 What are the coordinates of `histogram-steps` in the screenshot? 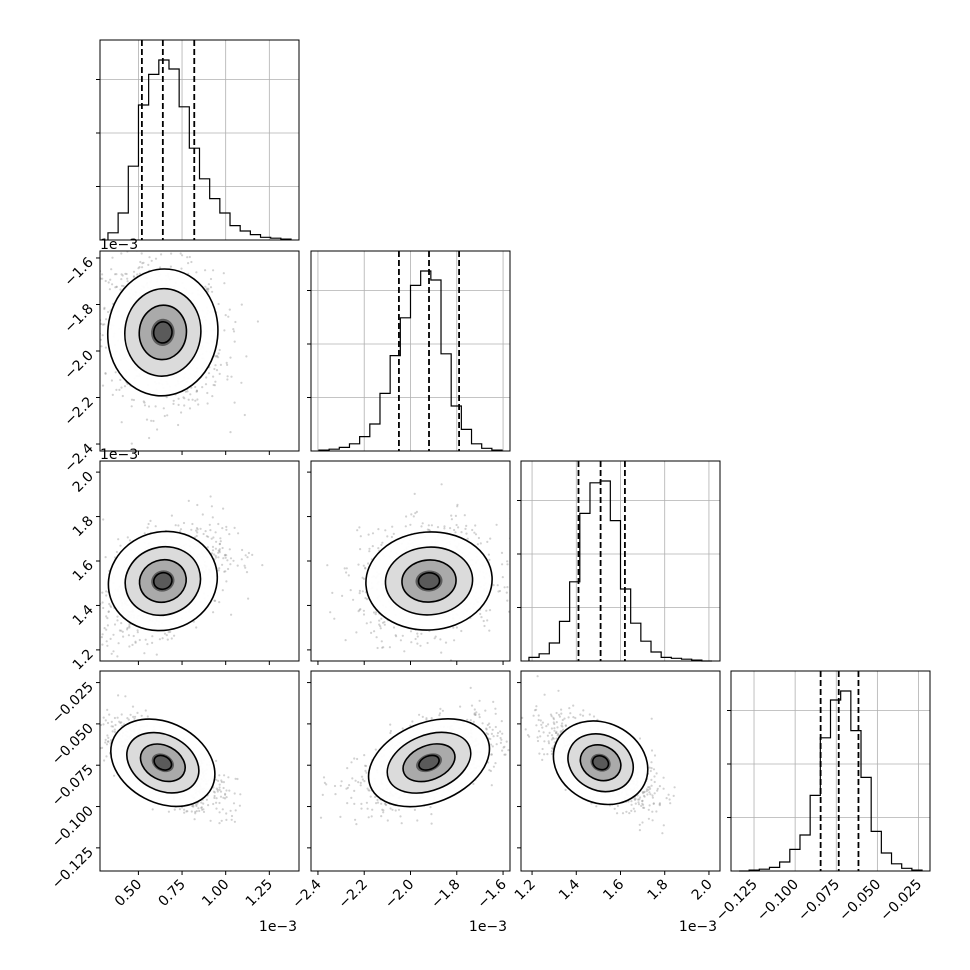 It's located at (199, 149).